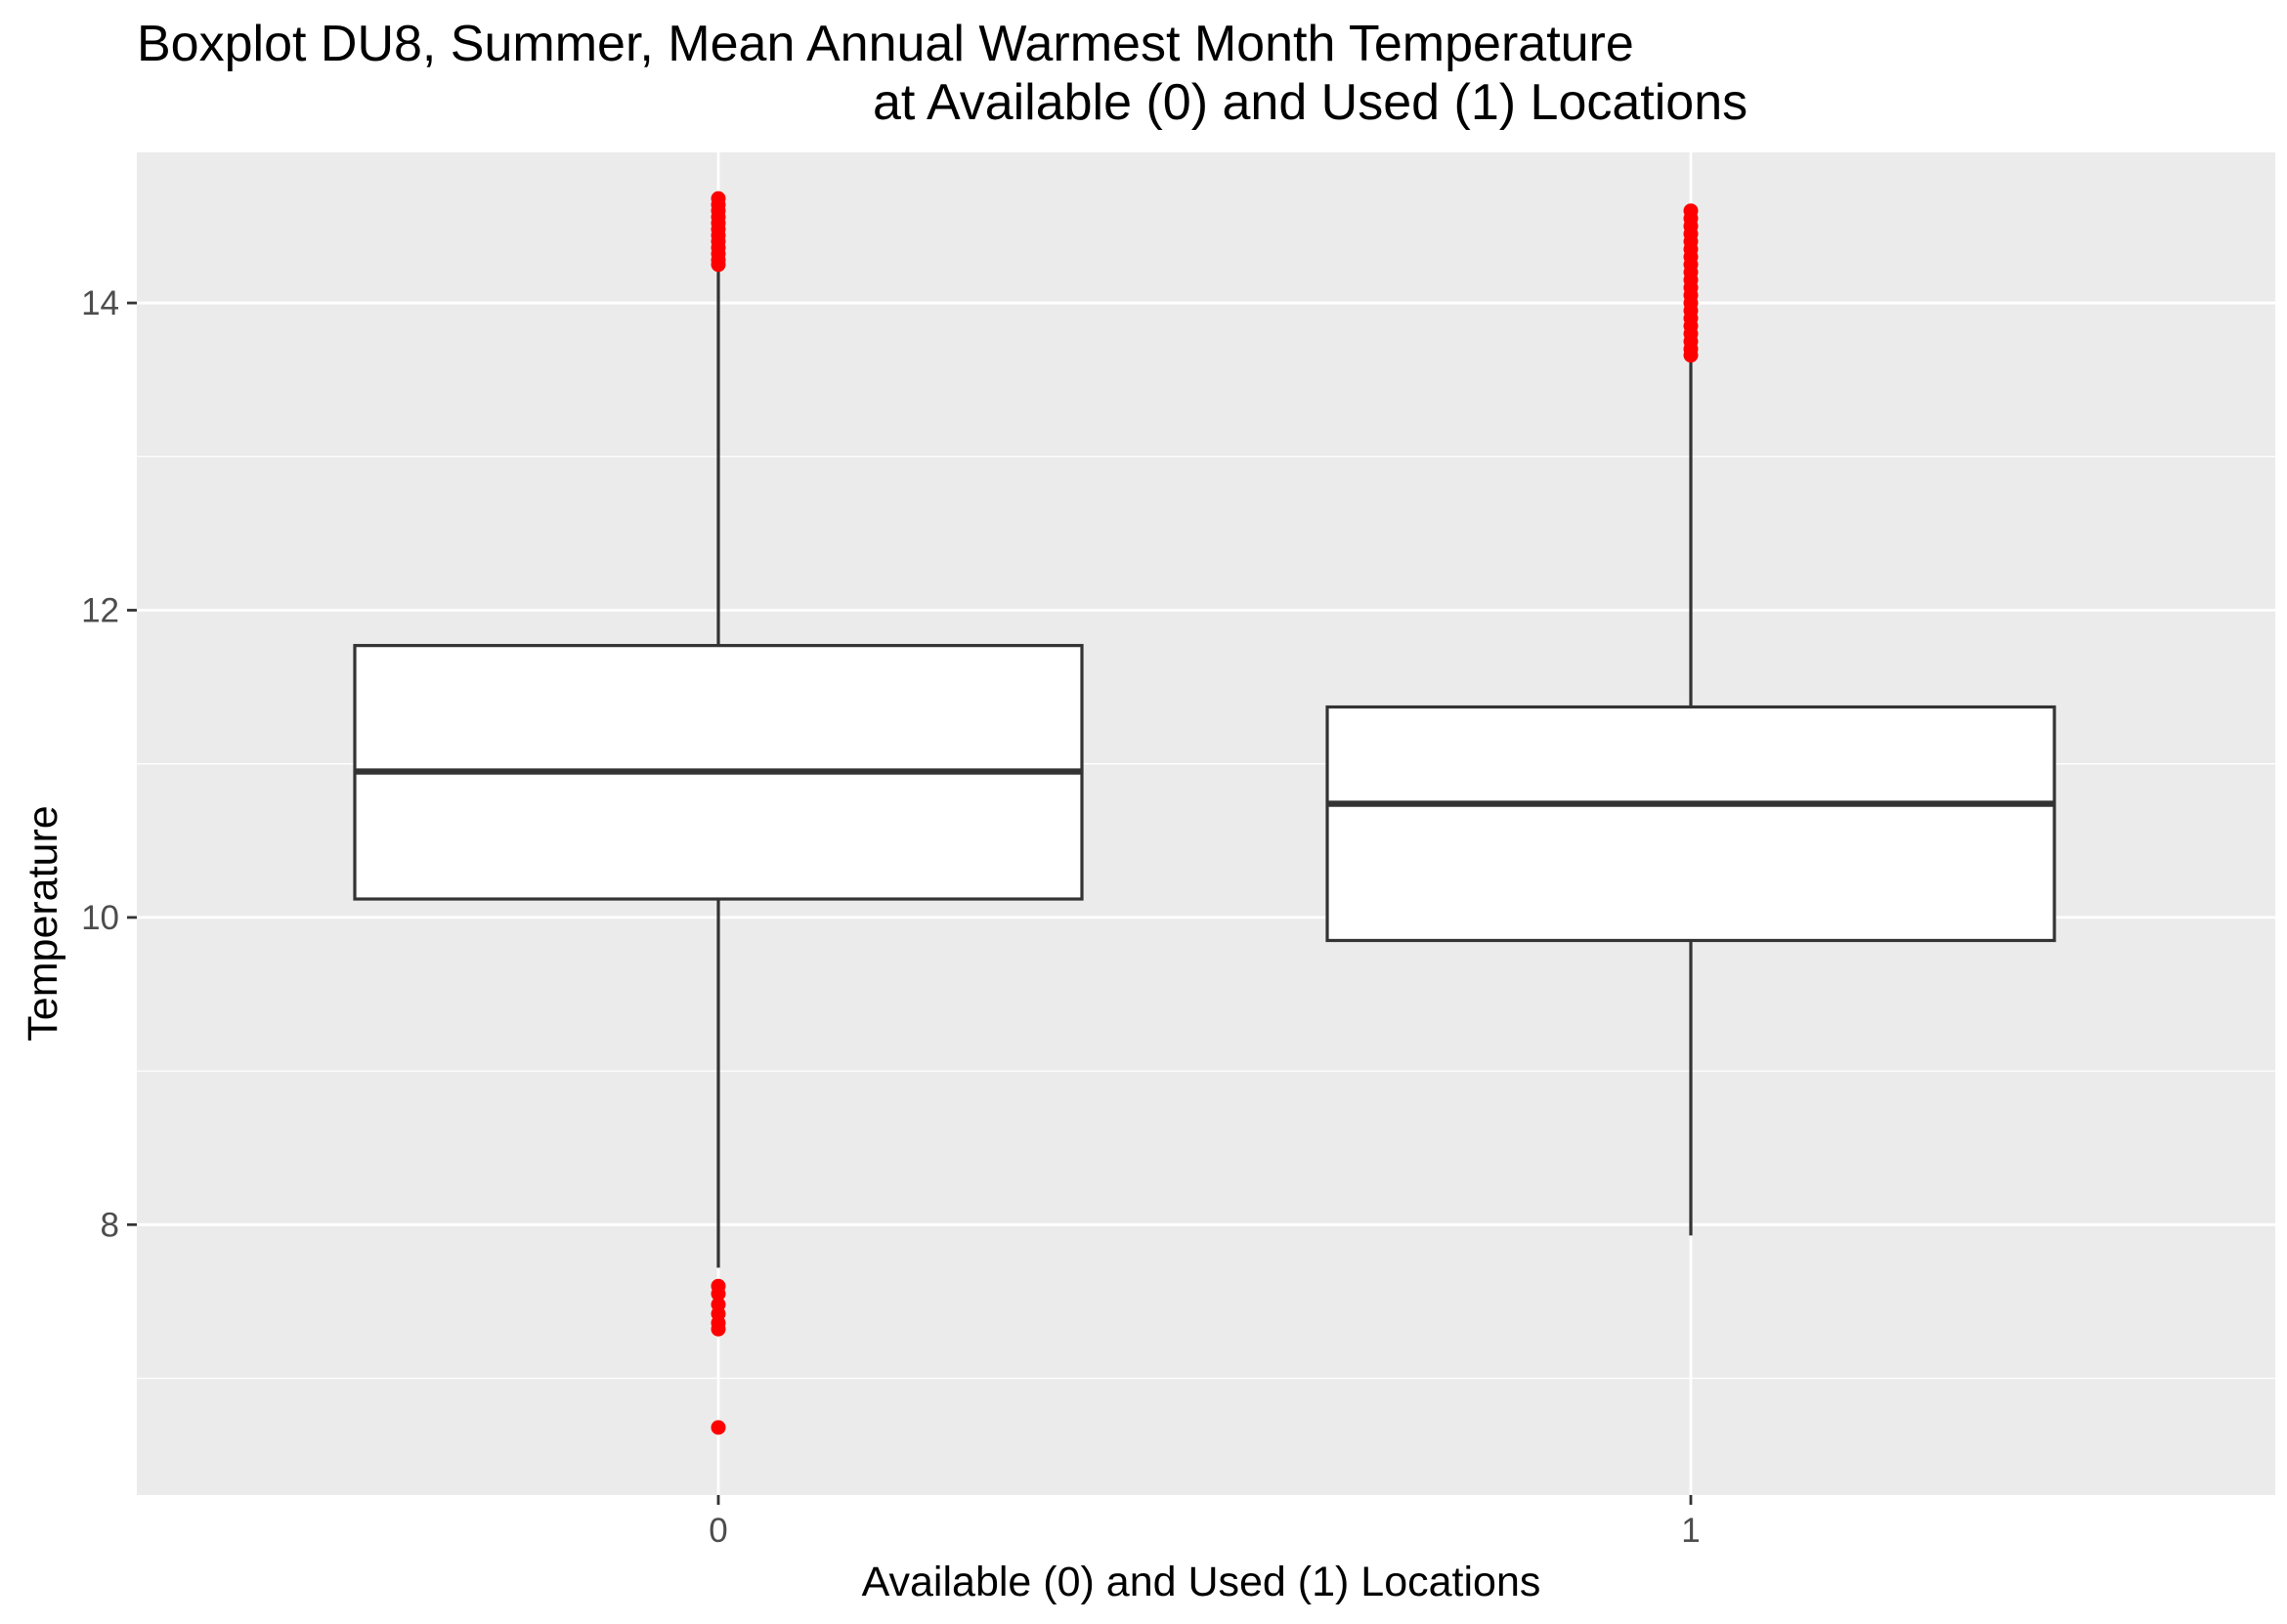 Image resolution: width=2287 pixels, height=1624 pixels. What do you see at coordinates (110, 1225) in the screenshot?
I see `y-tick-label: 8` at bounding box center [110, 1225].